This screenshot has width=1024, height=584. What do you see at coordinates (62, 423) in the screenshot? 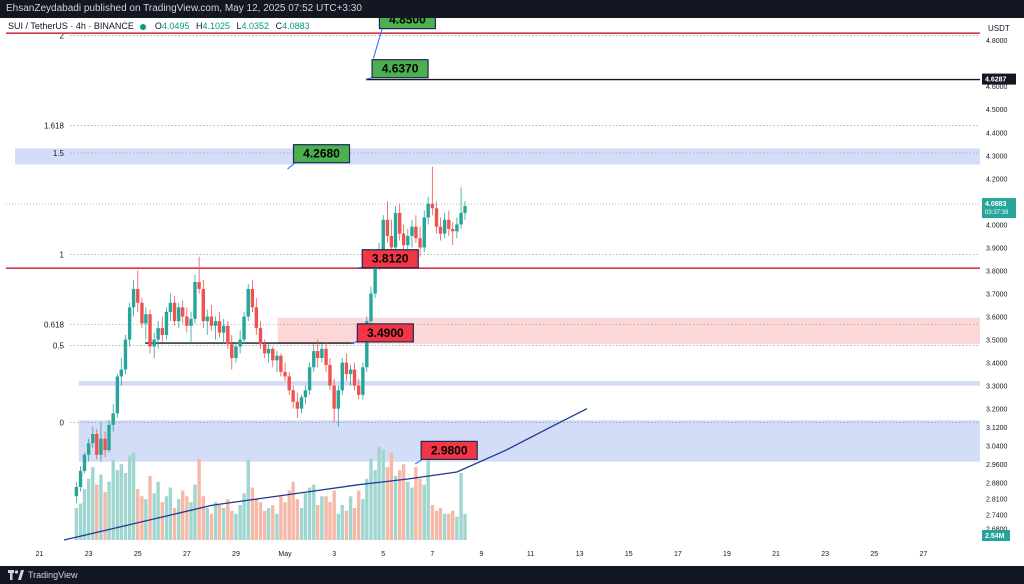
I see `fib-label: 0` at bounding box center [62, 423].